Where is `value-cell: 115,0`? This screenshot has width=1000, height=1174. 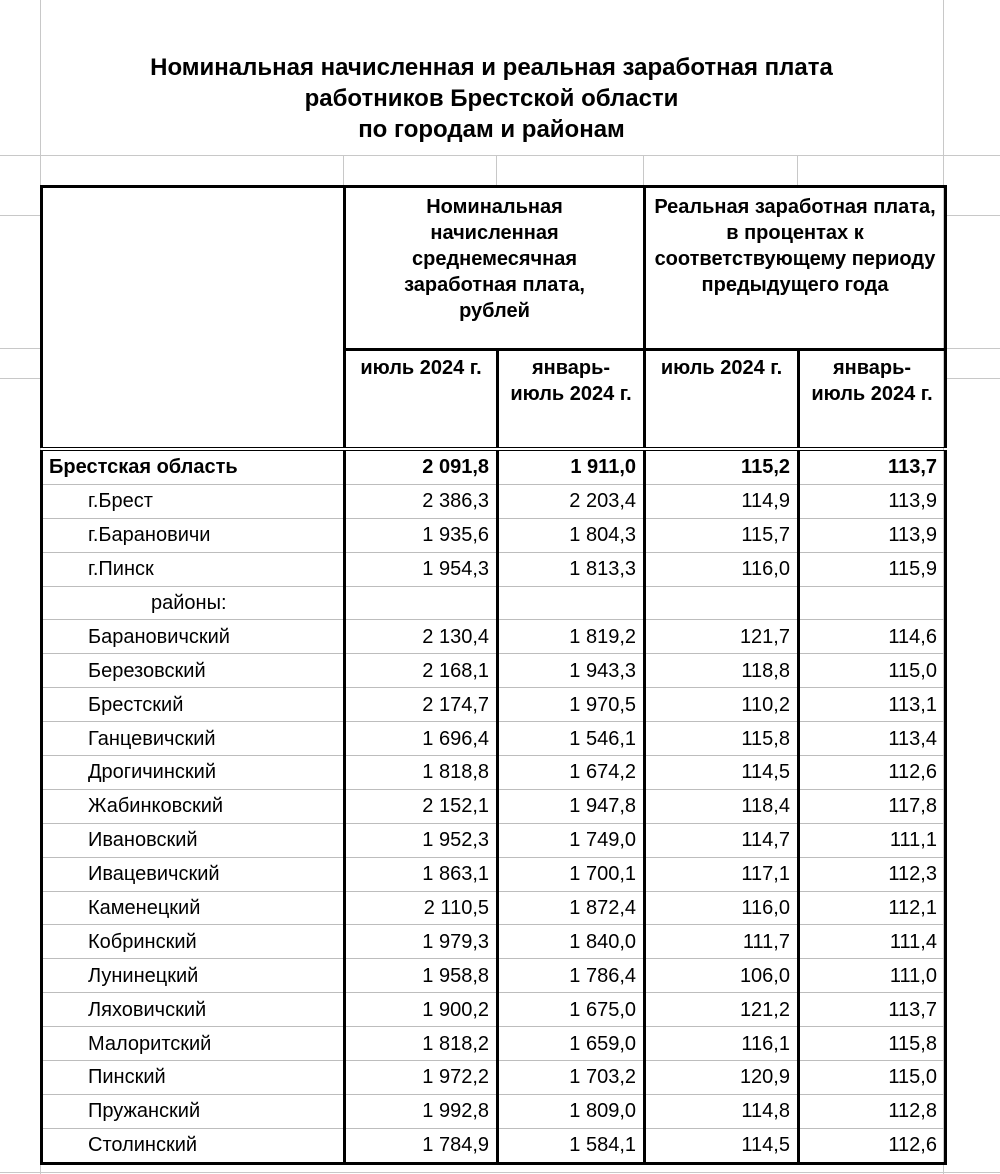 value-cell: 115,0 is located at coordinates (872, 1077).